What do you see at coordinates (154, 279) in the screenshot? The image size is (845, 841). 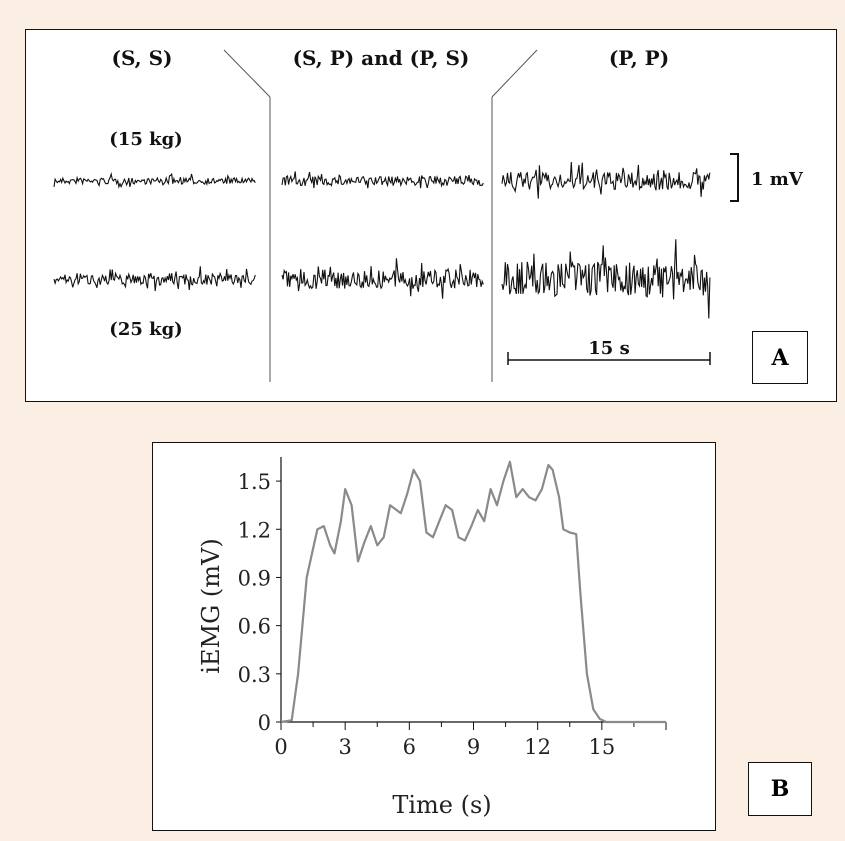 I see `emg-trace-row2-col1` at bounding box center [154, 279].